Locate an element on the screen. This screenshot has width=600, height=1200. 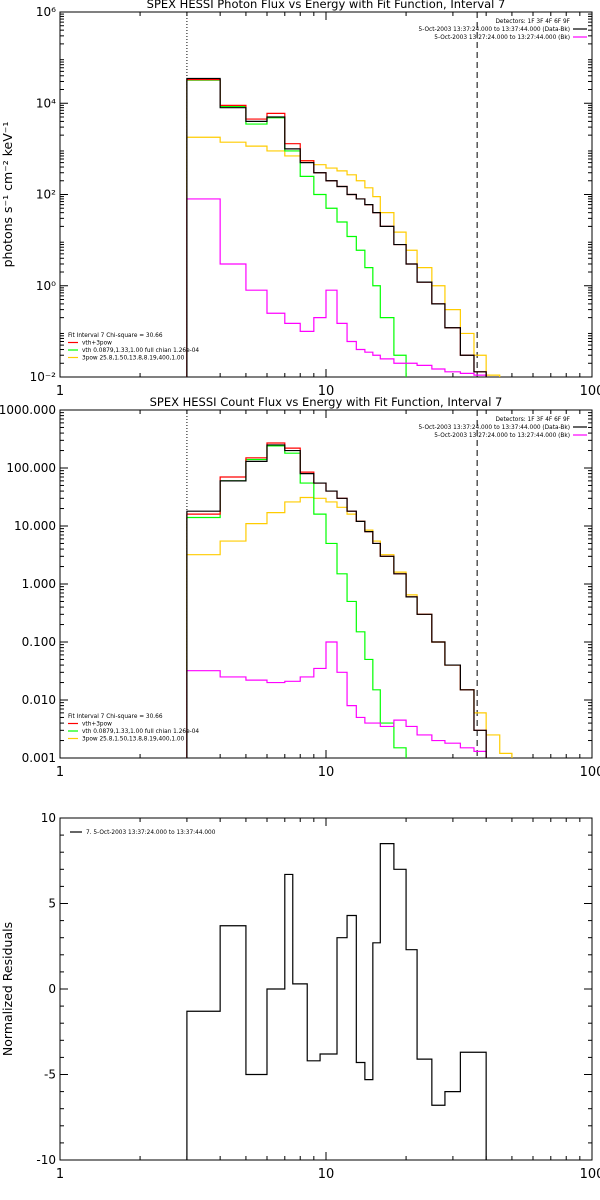
y-tick-label: 0.010 is located at coordinates (39, 700).